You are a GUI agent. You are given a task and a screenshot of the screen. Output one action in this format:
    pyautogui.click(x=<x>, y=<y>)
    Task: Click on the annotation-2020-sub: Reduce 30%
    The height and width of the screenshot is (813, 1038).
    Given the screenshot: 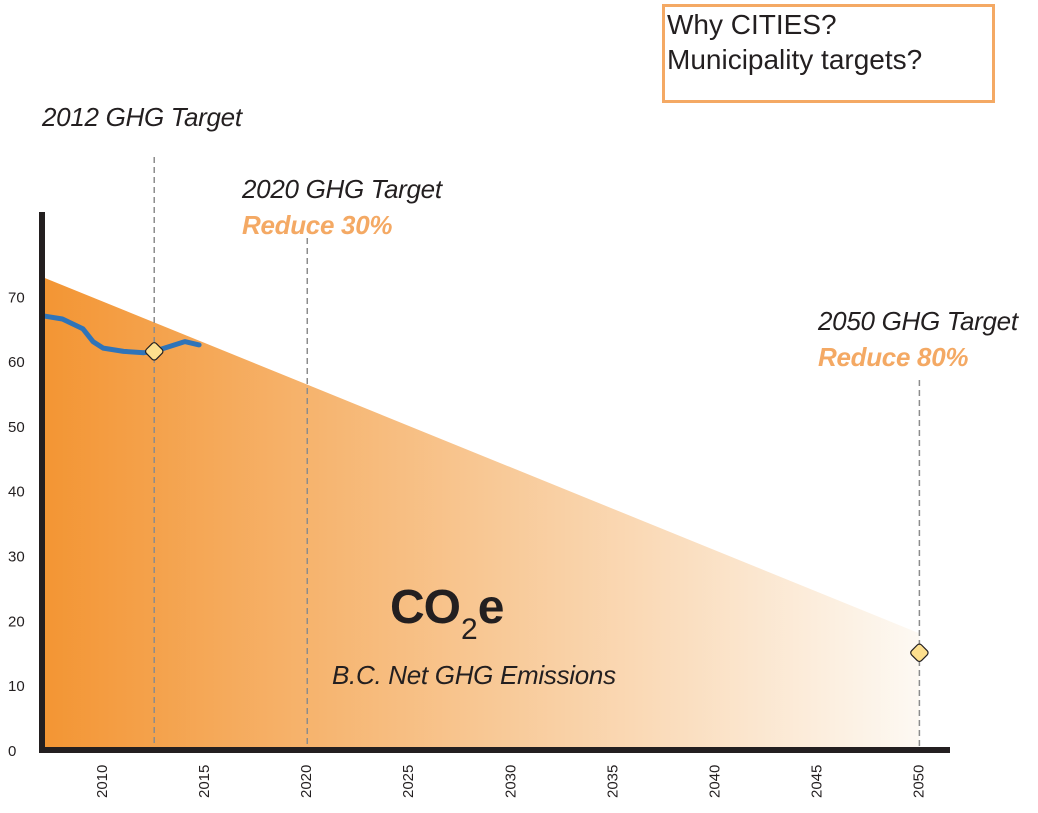 What is the action you would take?
    pyautogui.click(x=317, y=225)
    